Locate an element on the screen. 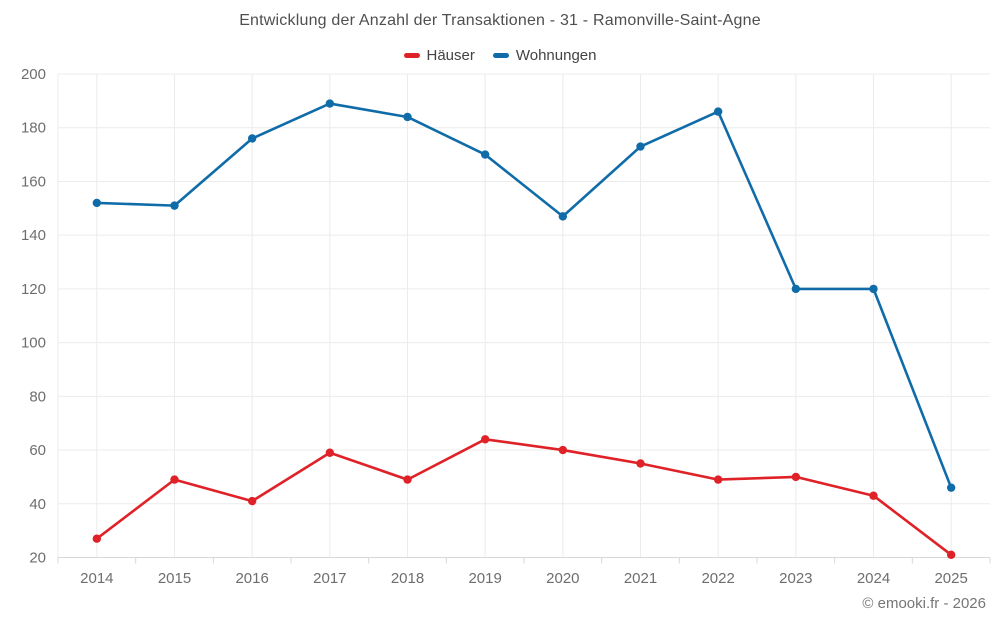 The image size is (1000, 625). y-axis-label: 180 is located at coordinates (33, 128).